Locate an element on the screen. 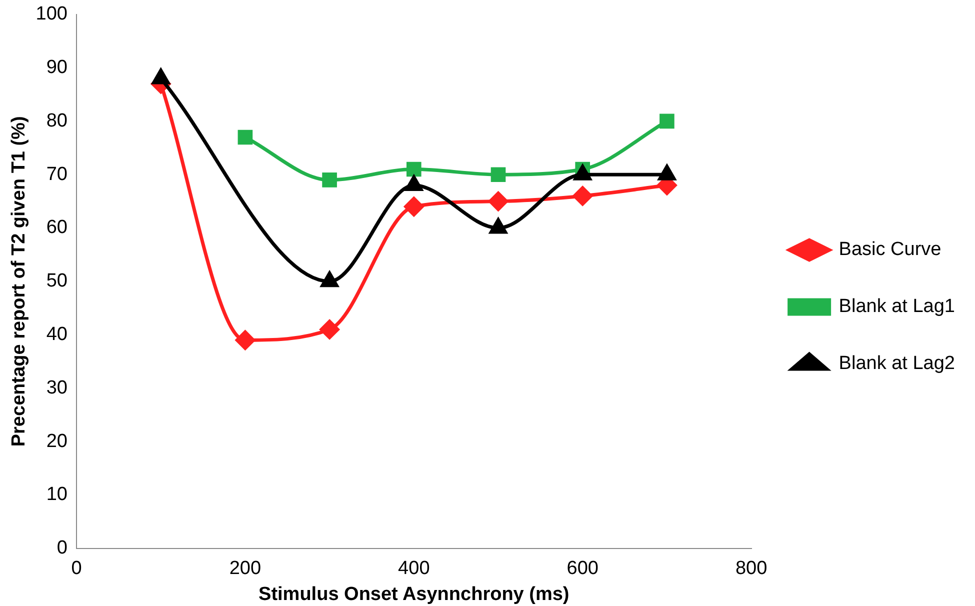 The image size is (975, 606). x-tick-label: 400 is located at coordinates (414, 569).